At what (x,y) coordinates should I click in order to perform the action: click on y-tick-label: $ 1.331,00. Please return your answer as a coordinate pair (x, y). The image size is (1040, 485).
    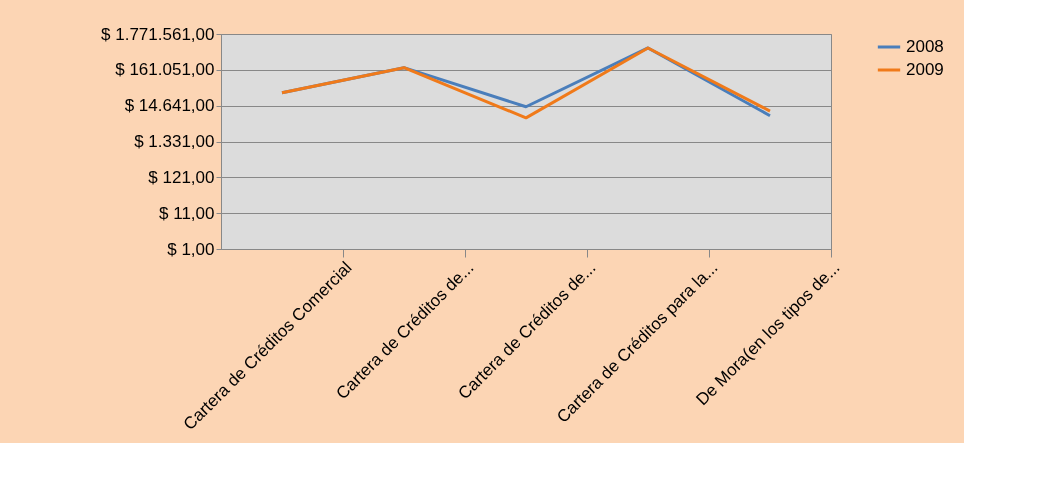
    Looking at the image, I should click on (174, 141).